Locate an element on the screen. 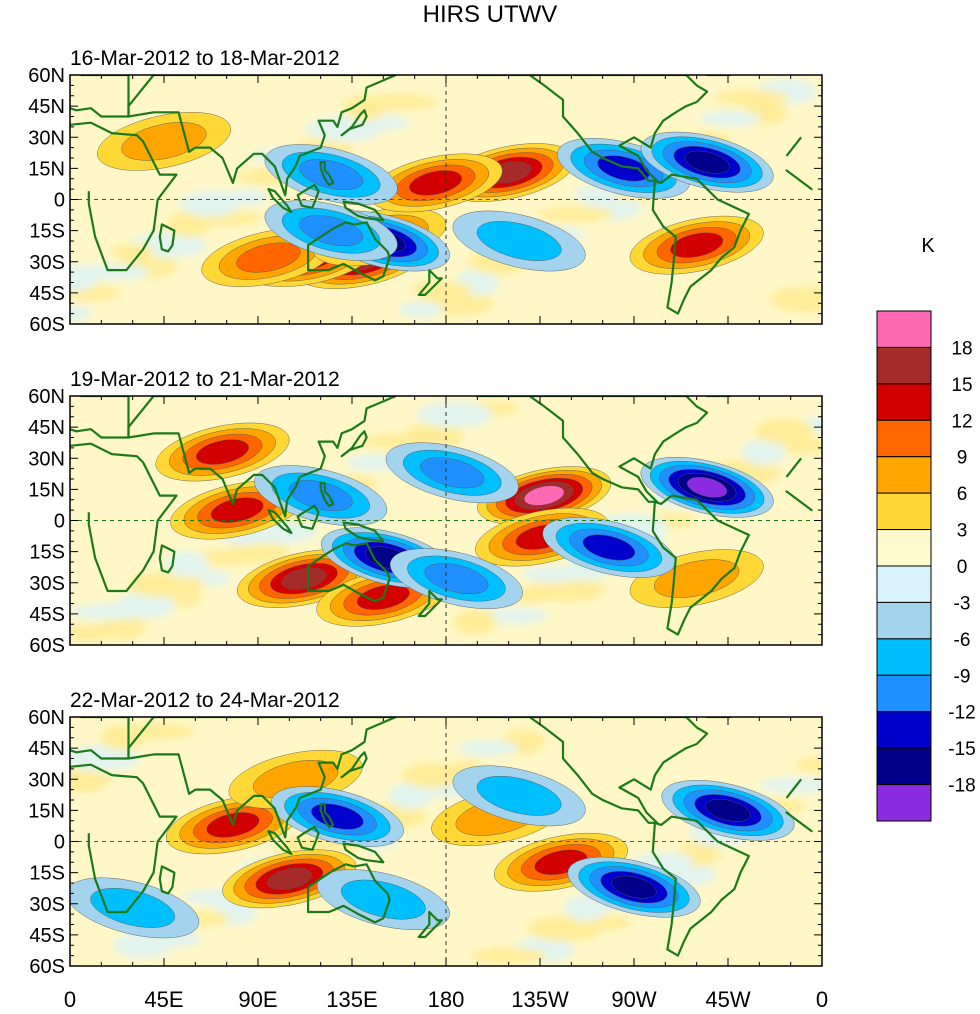 This screenshot has width=980, height=1014. lat-label: 60N is located at coordinates (46, 397).